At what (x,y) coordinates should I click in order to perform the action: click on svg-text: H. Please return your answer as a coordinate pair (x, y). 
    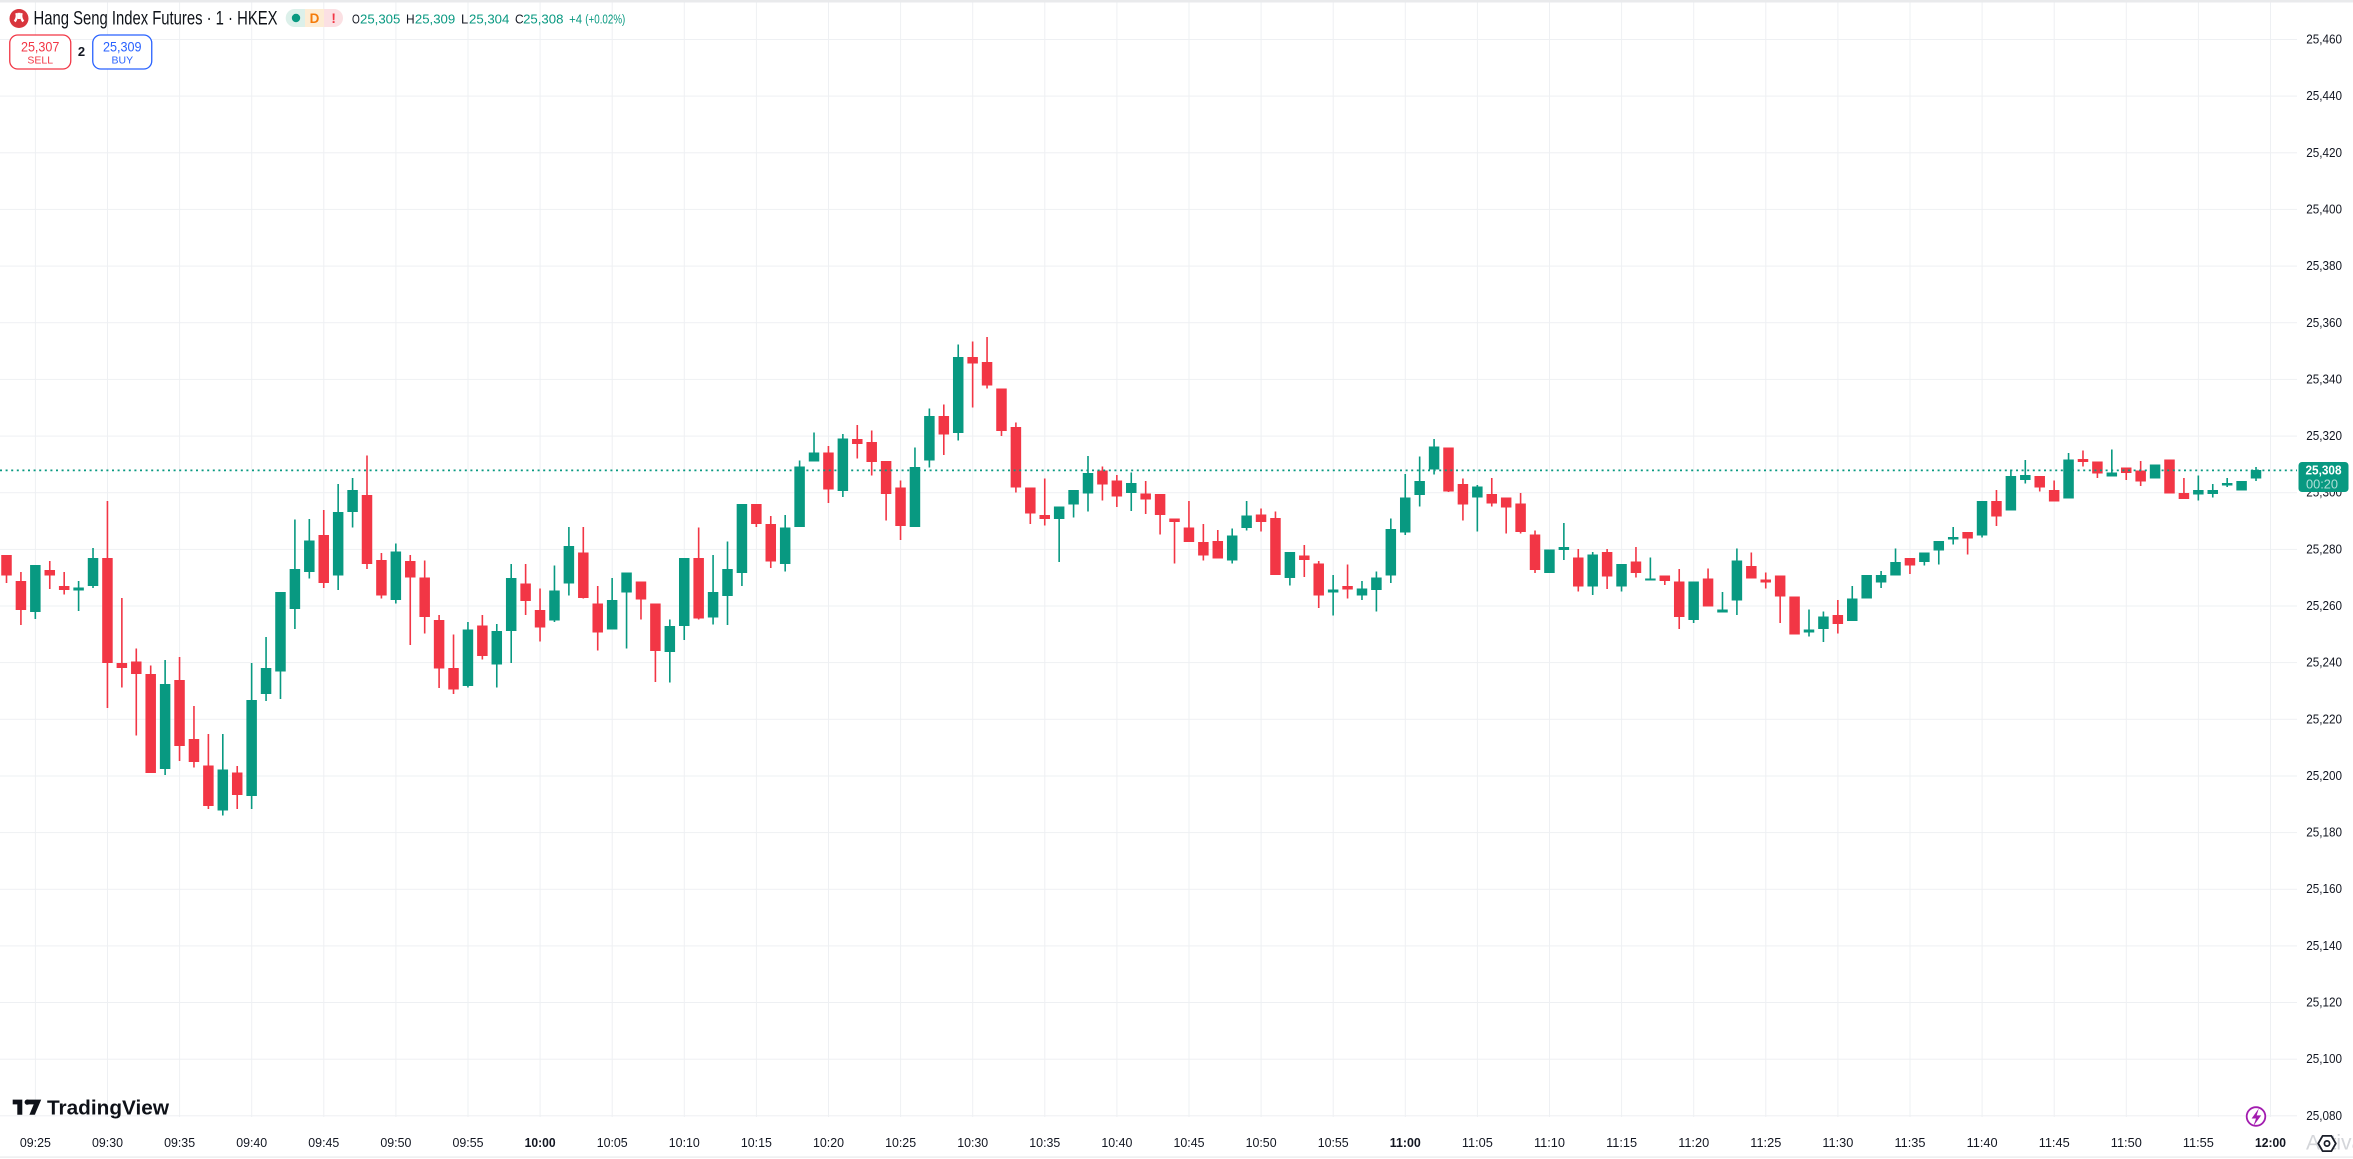
    Looking at the image, I should click on (410, 19).